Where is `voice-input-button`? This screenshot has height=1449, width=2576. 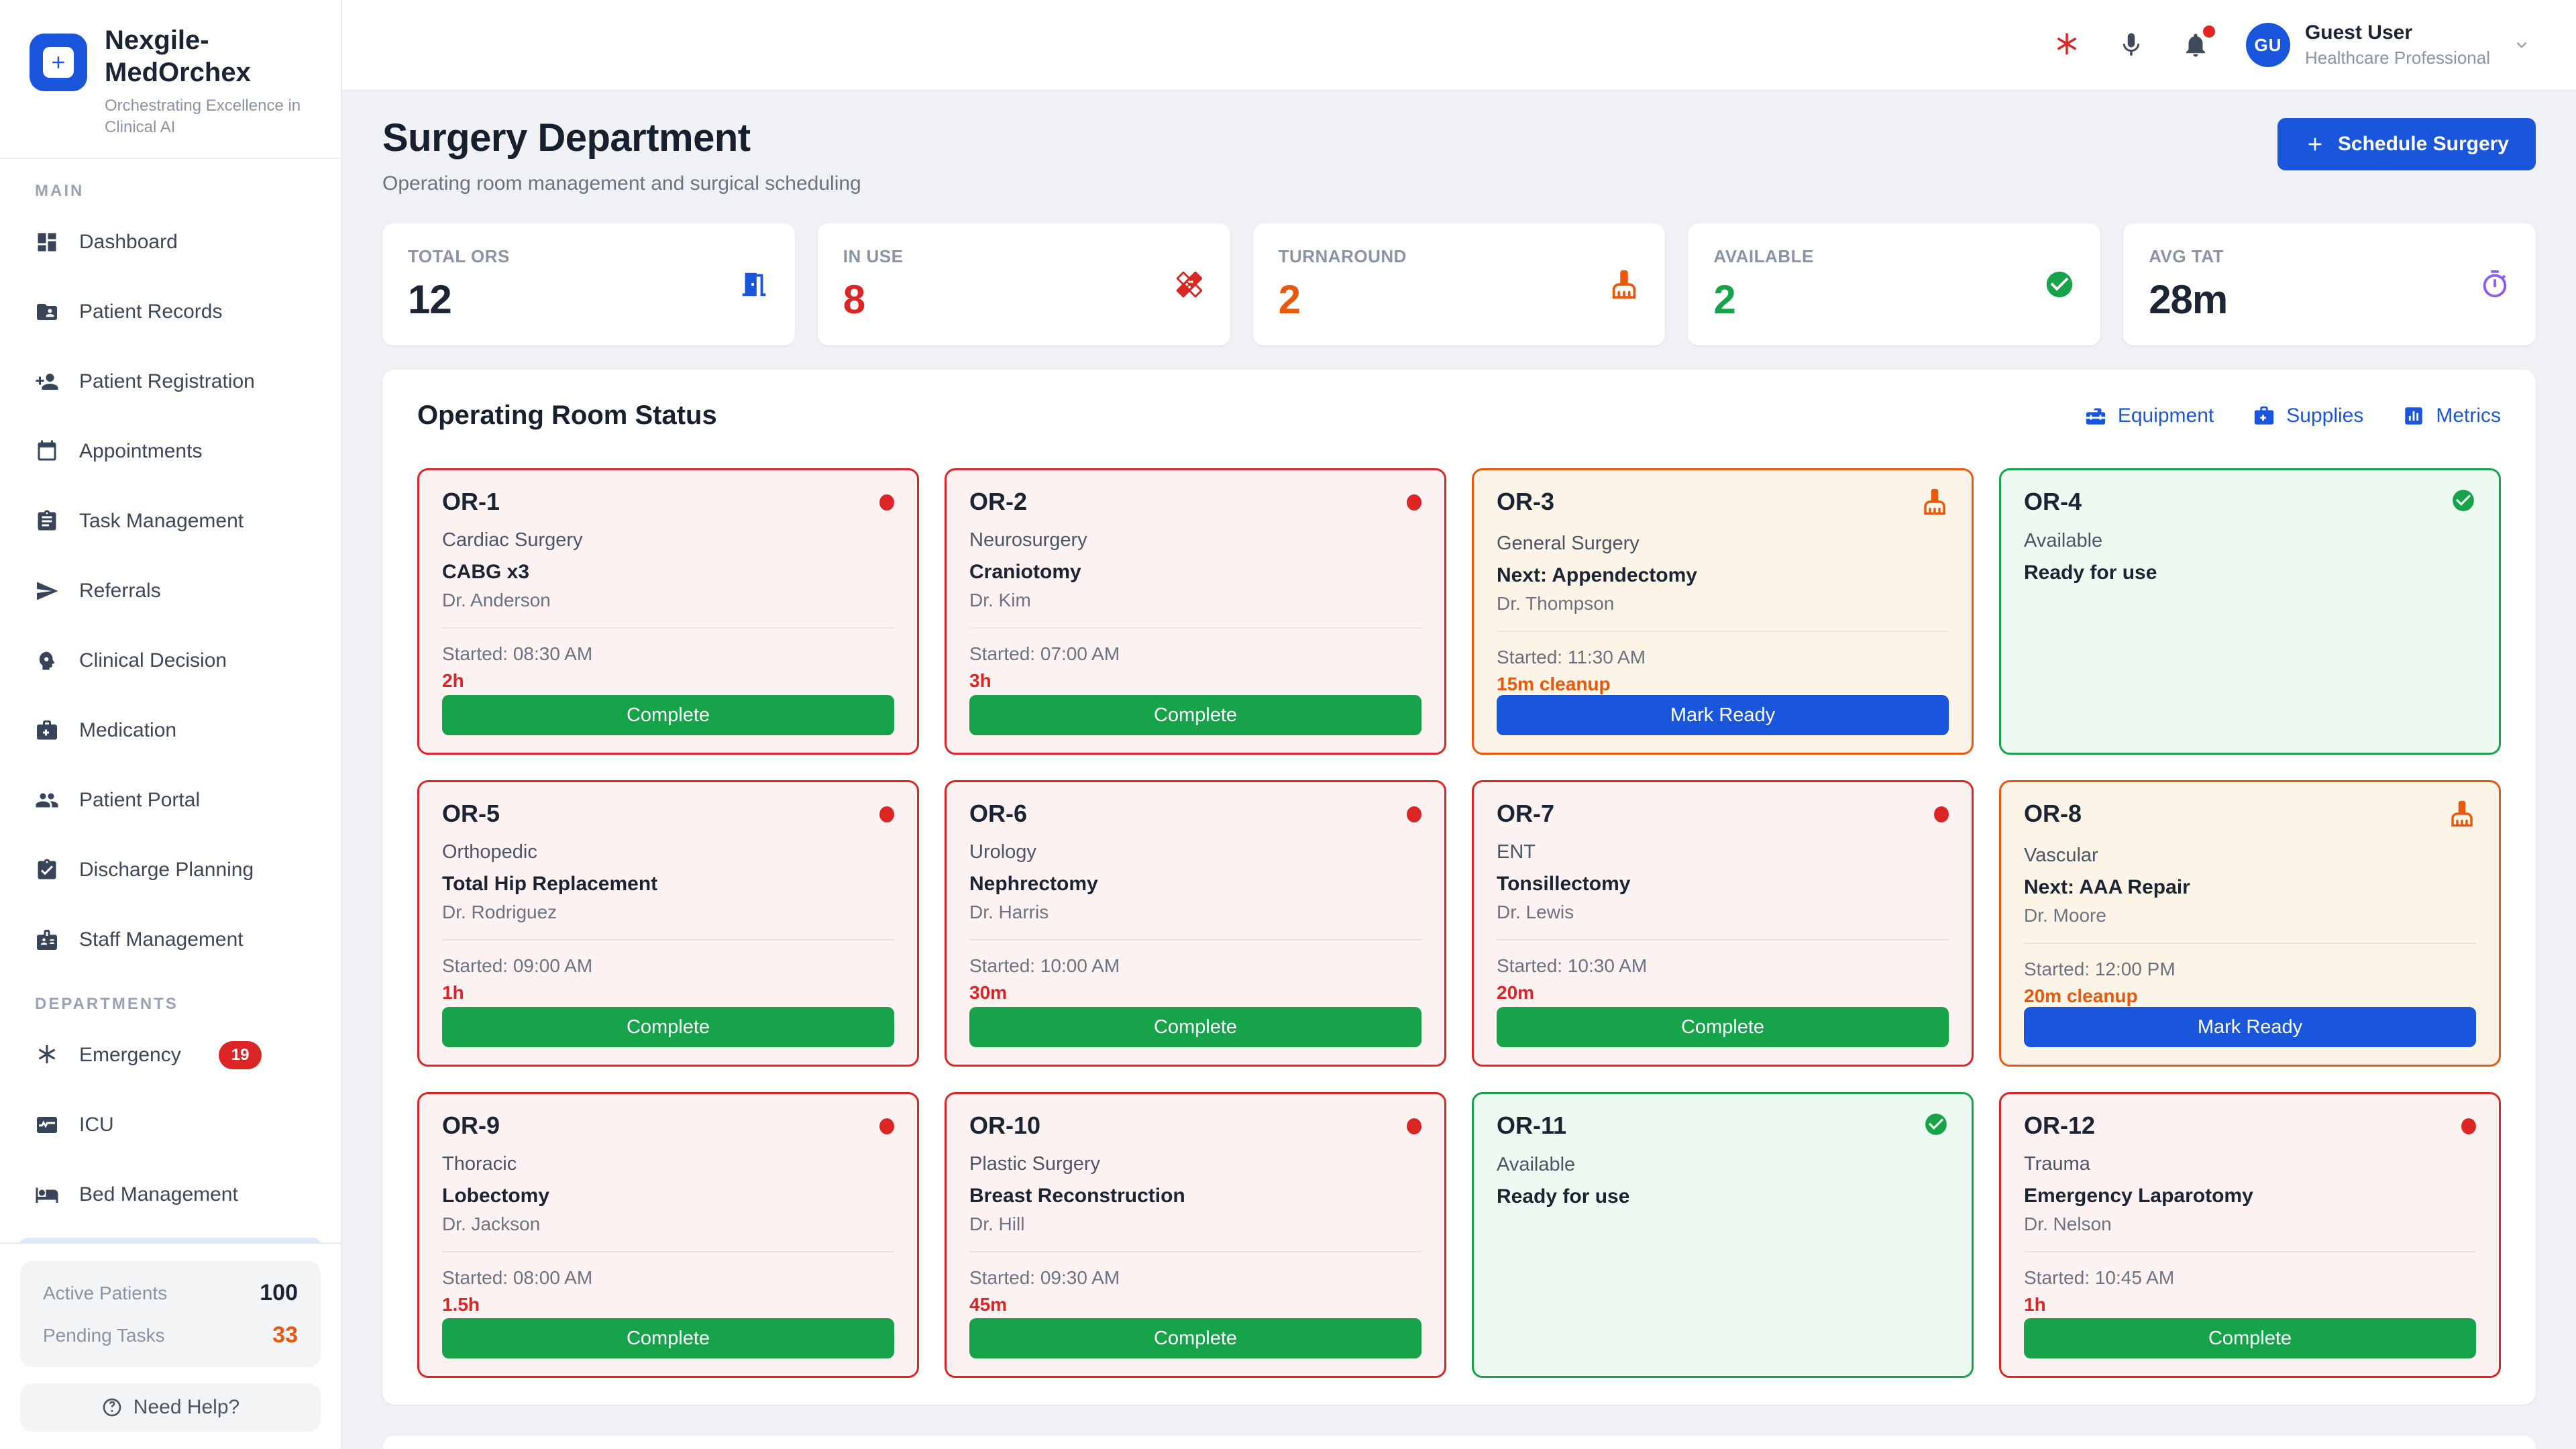
voice-input-button is located at coordinates (2131, 45).